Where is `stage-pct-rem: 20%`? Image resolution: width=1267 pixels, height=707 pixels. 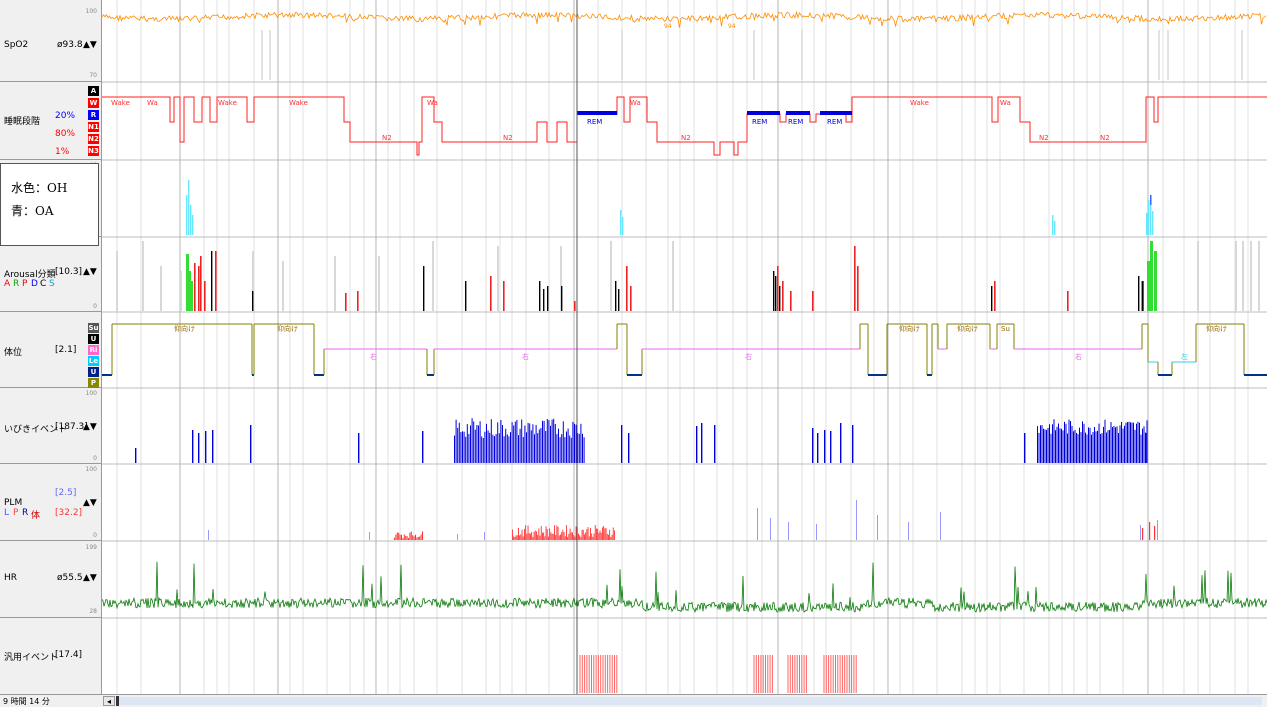
stage-pct-rem: 20% is located at coordinates (65, 116).